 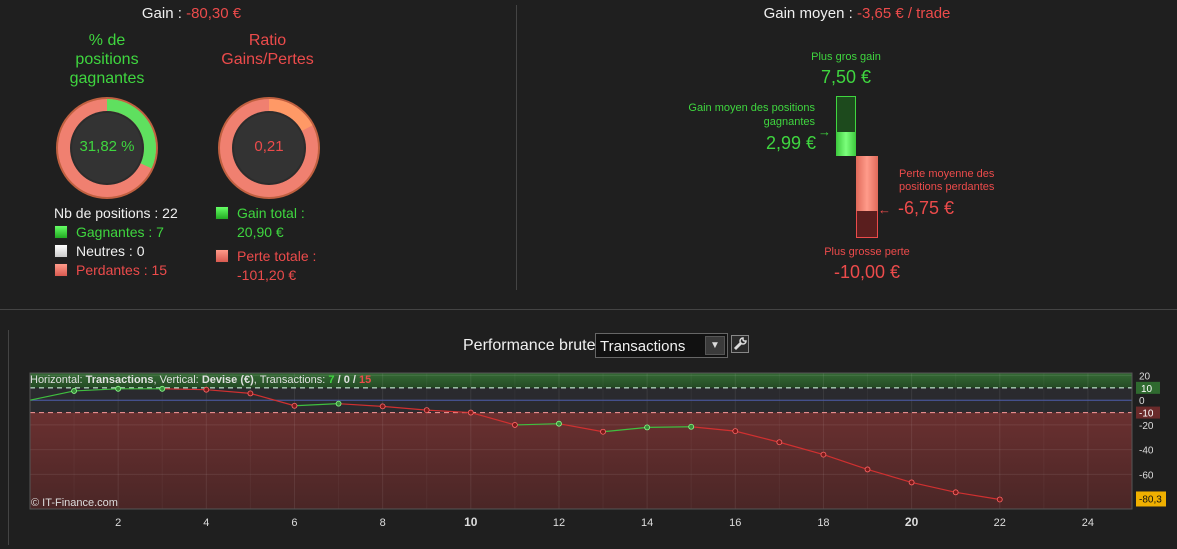 I want to click on ref-badge-upper, so click(x=1148, y=387).